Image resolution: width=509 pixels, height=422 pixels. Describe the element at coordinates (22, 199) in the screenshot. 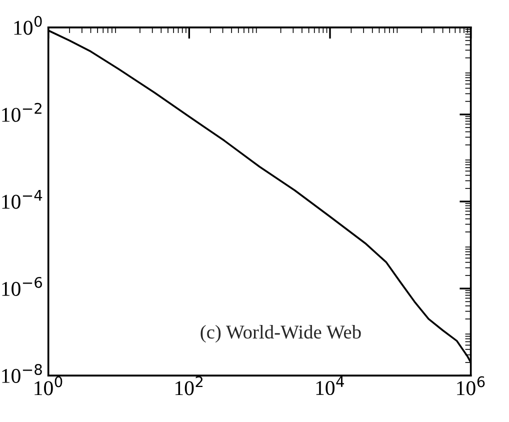

I see `y-tick-label: 10$^{−4}$` at that location.